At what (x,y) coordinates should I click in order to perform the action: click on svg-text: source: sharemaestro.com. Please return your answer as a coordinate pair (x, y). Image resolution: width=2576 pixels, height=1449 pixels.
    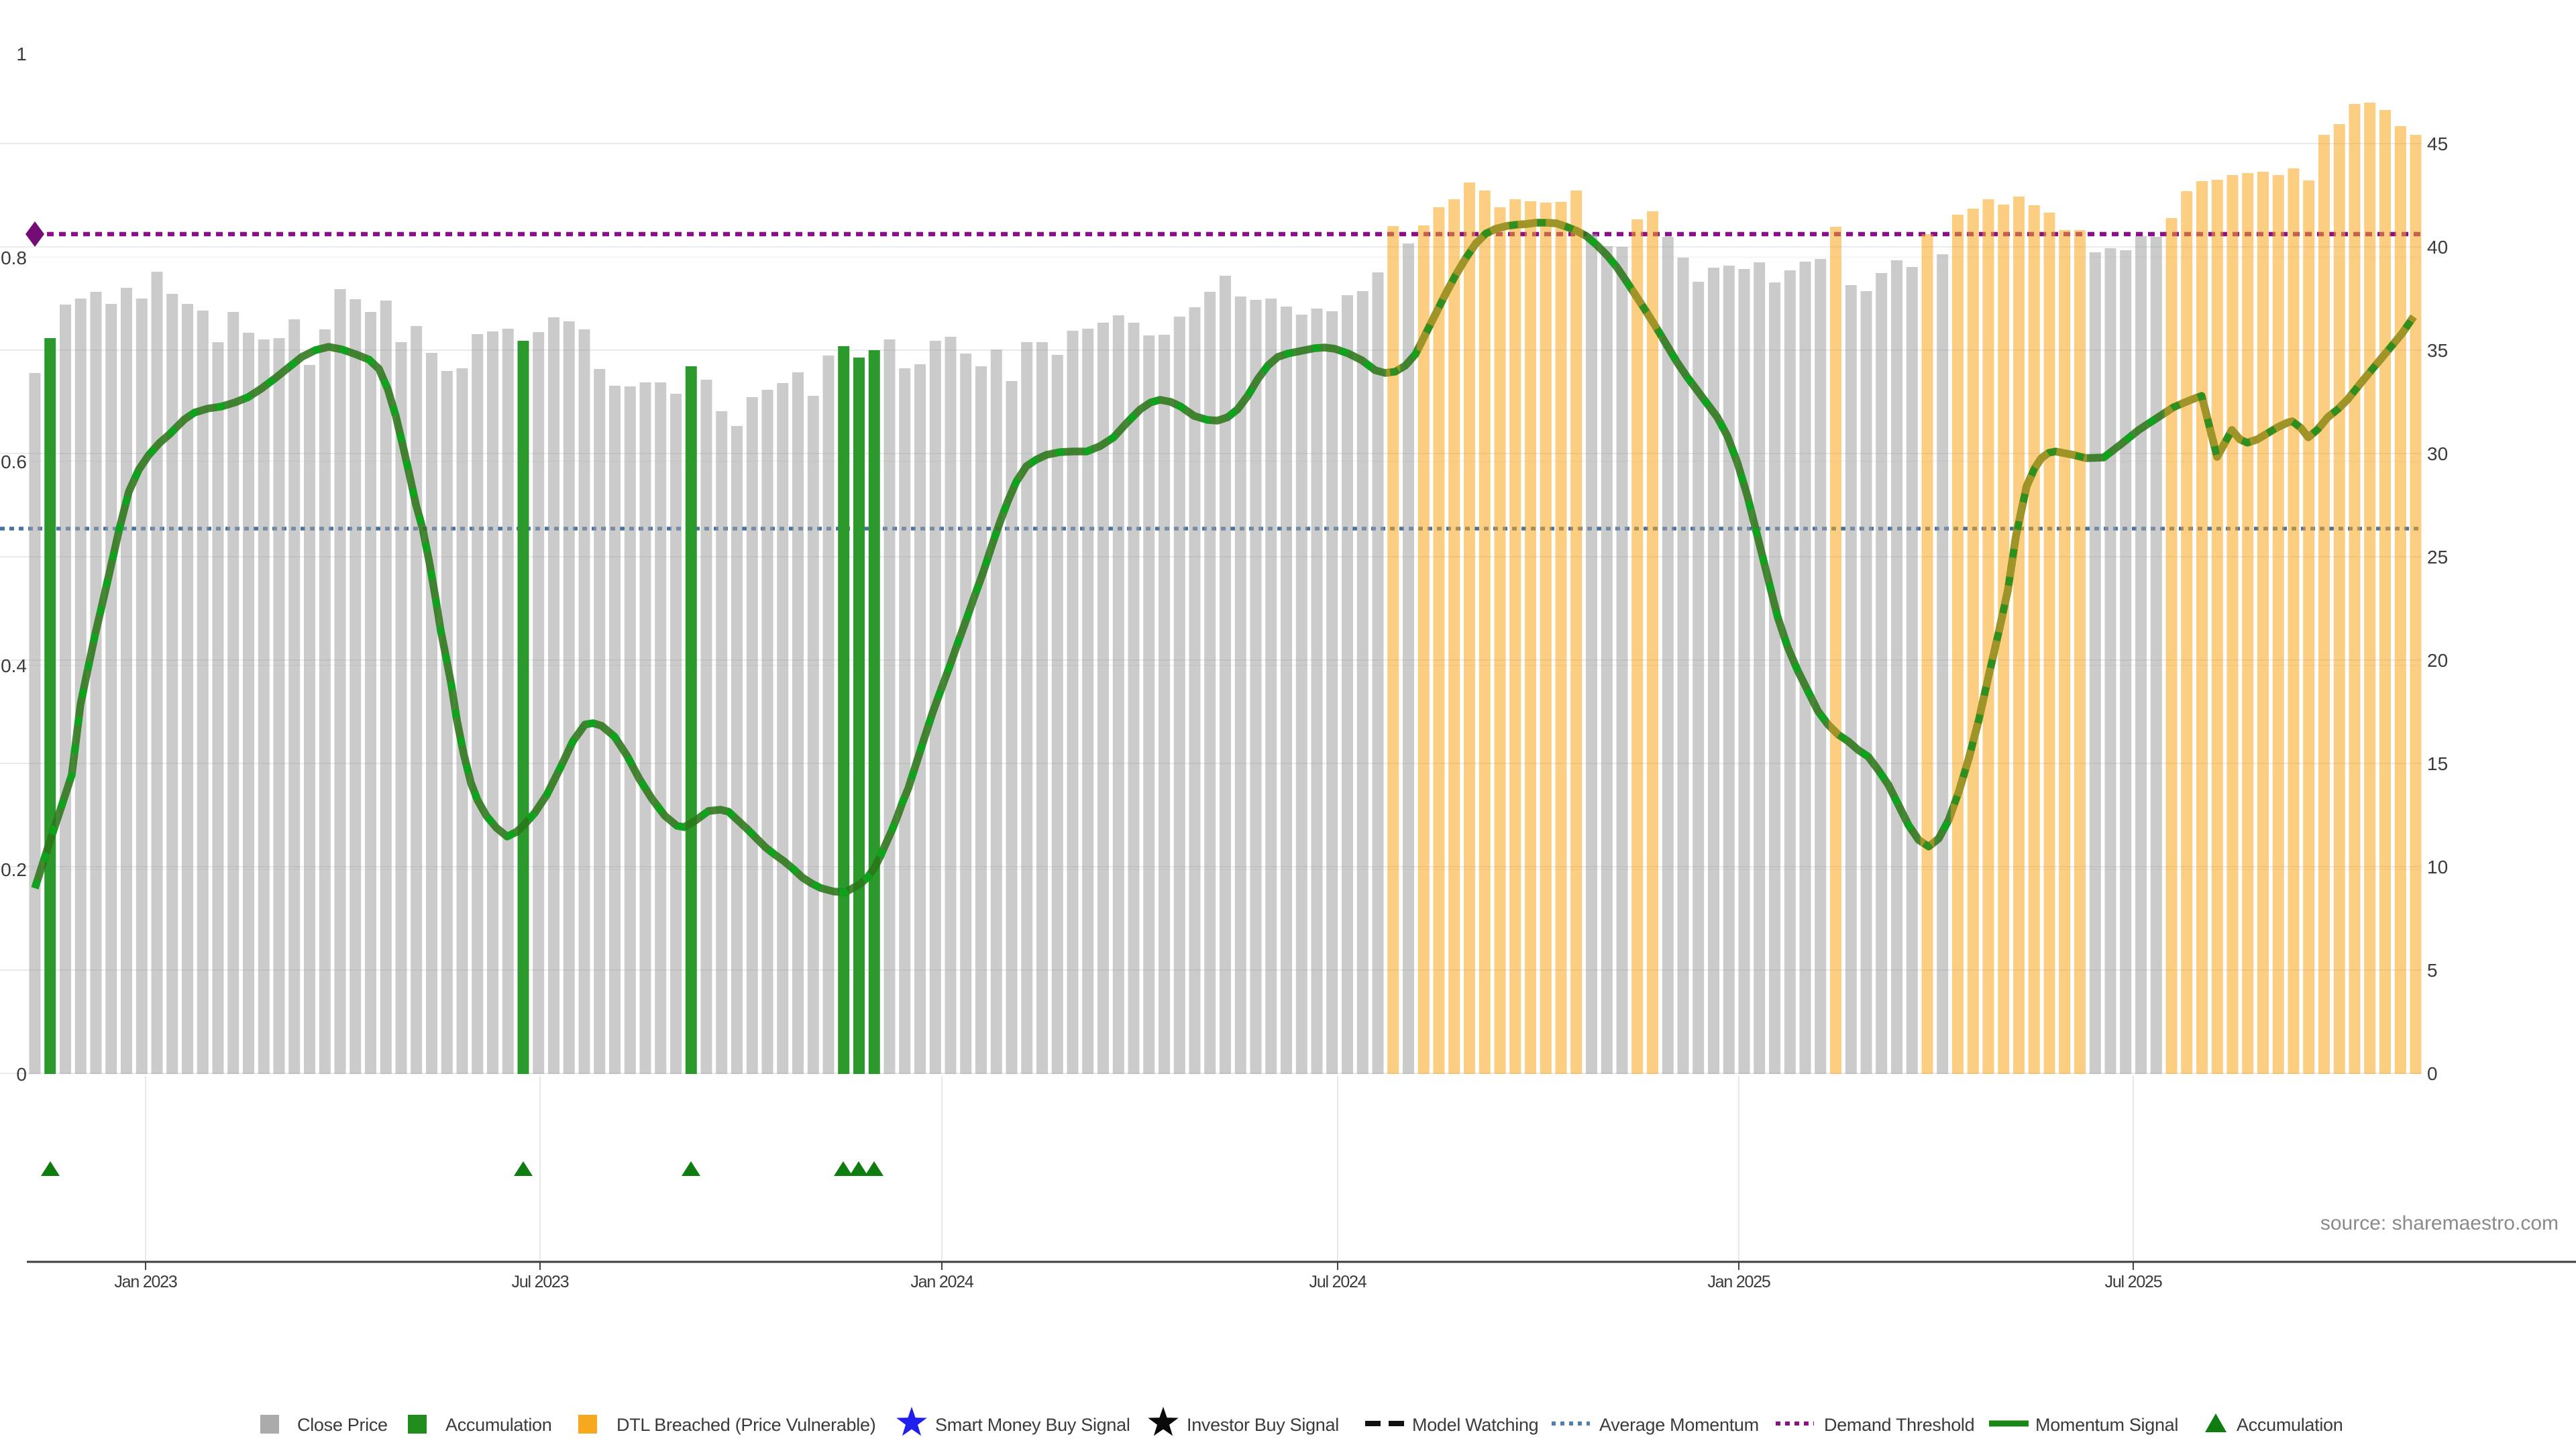
    Looking at the image, I should click on (2439, 1223).